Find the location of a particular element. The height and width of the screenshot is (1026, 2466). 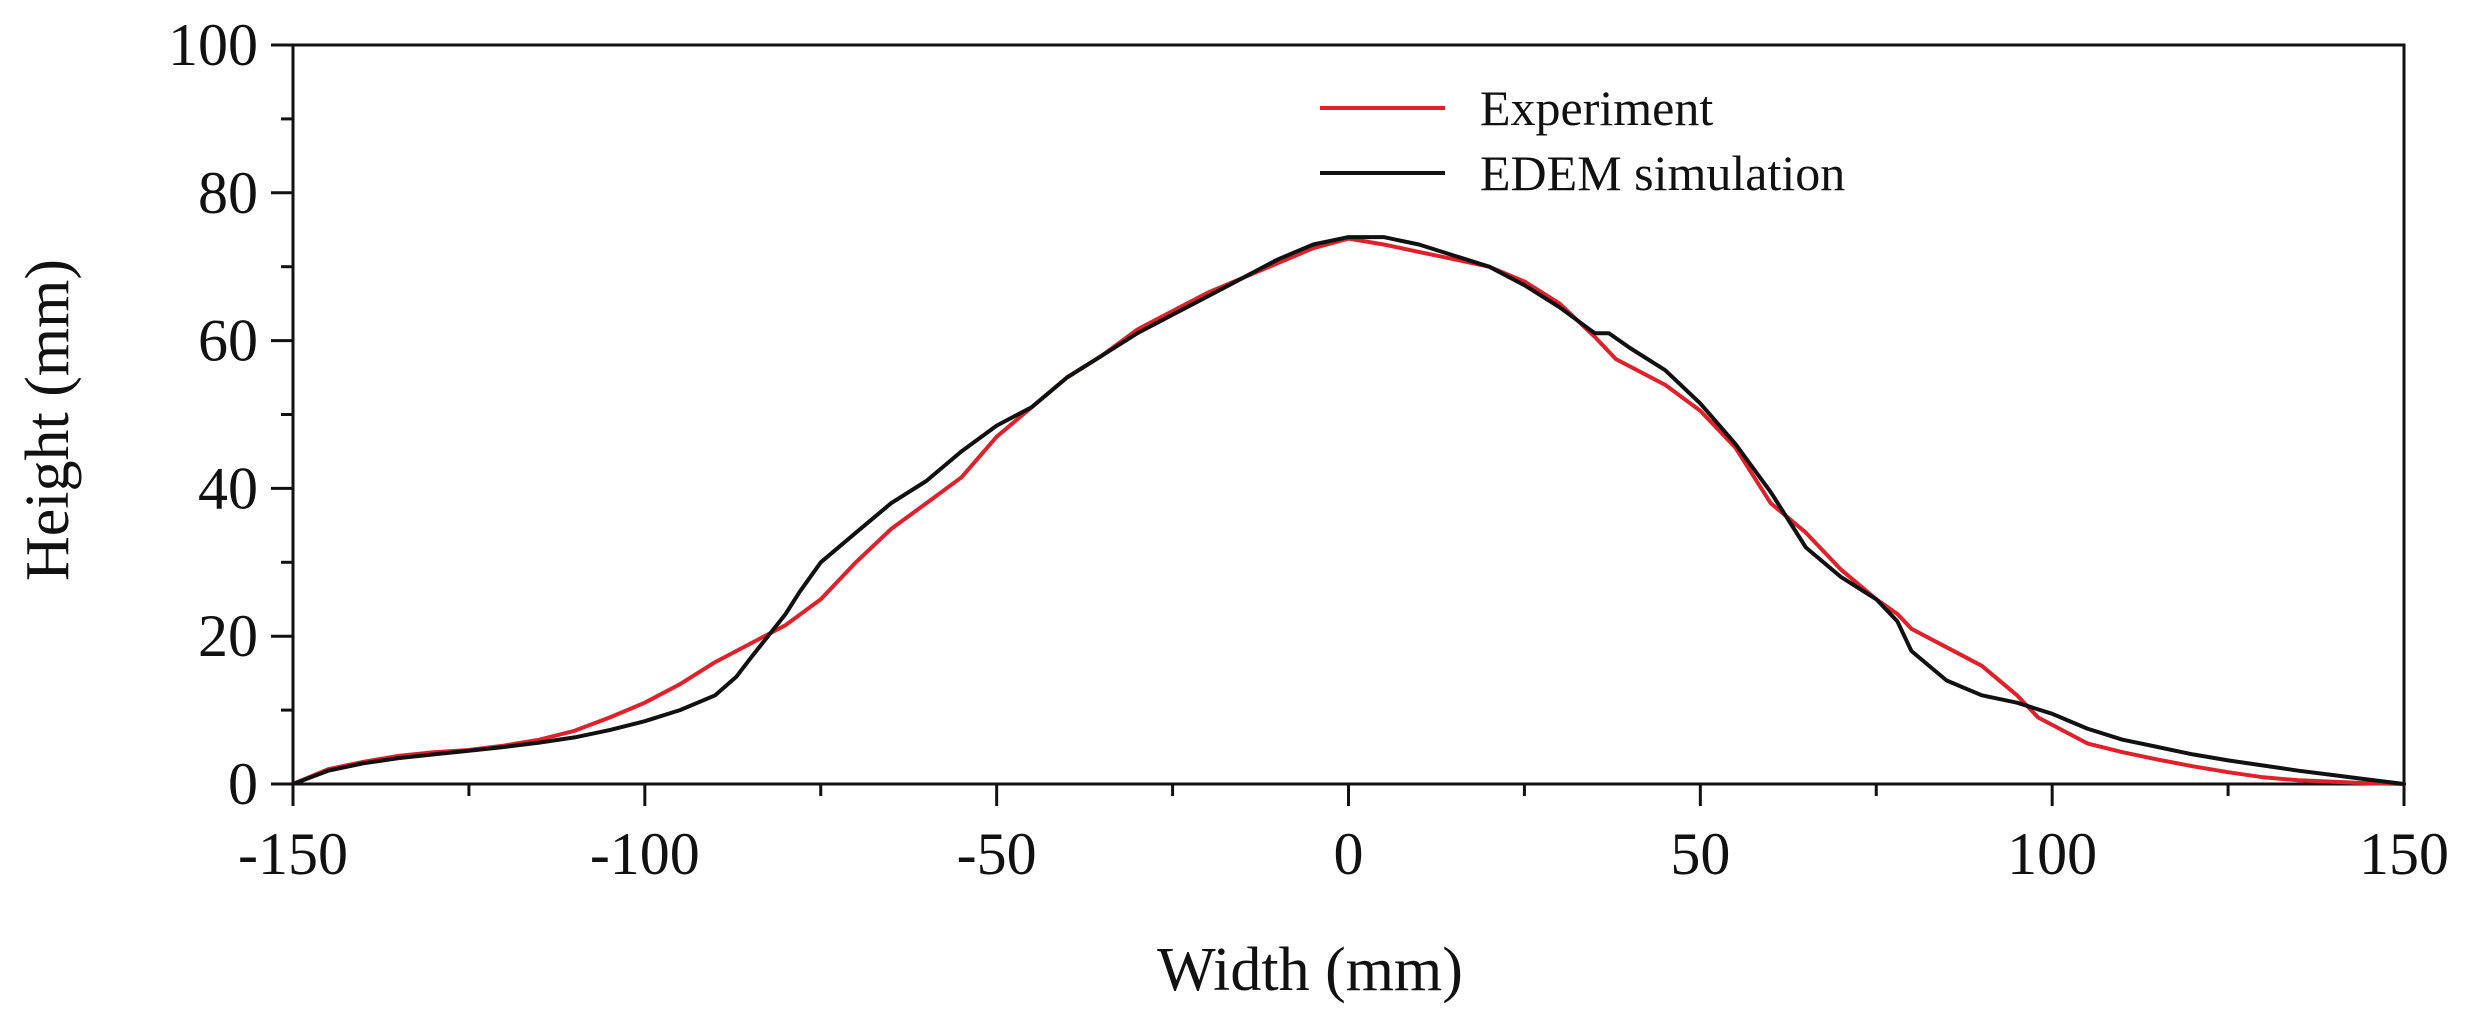

legend-layer: Experiment EDEM simulation is located at coordinates (1582, 140).